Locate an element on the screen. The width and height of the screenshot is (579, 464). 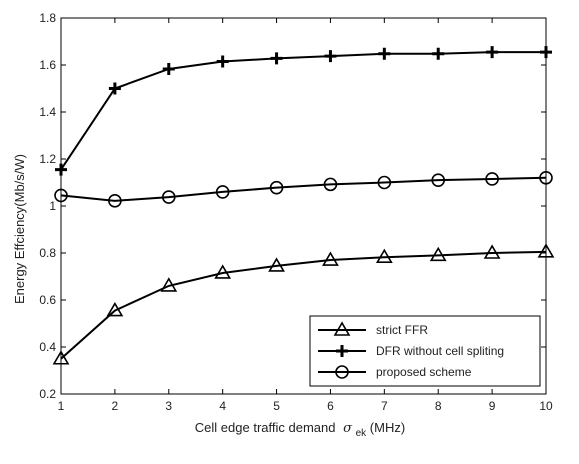
x-axis-label-unit: (MHz) is located at coordinates (387, 427).